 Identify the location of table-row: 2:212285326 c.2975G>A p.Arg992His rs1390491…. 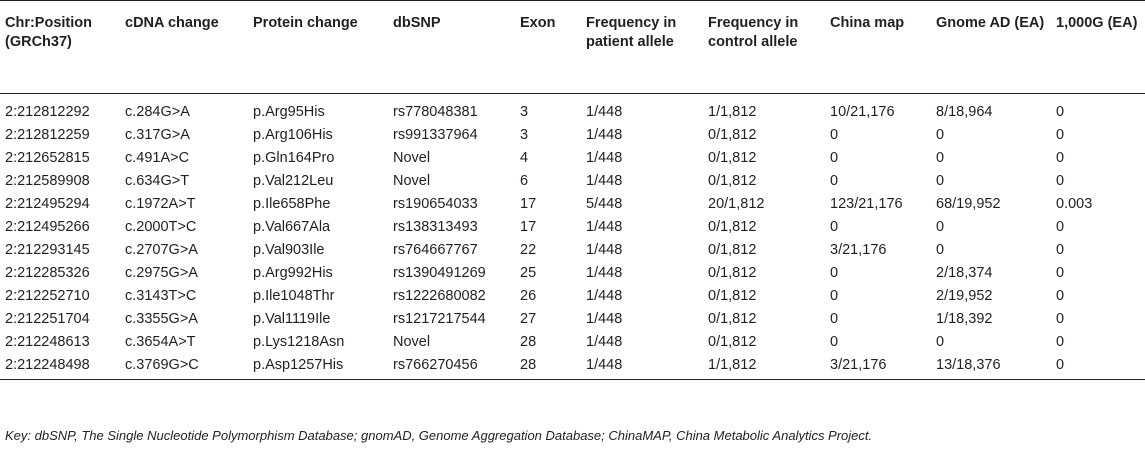
(572, 273).